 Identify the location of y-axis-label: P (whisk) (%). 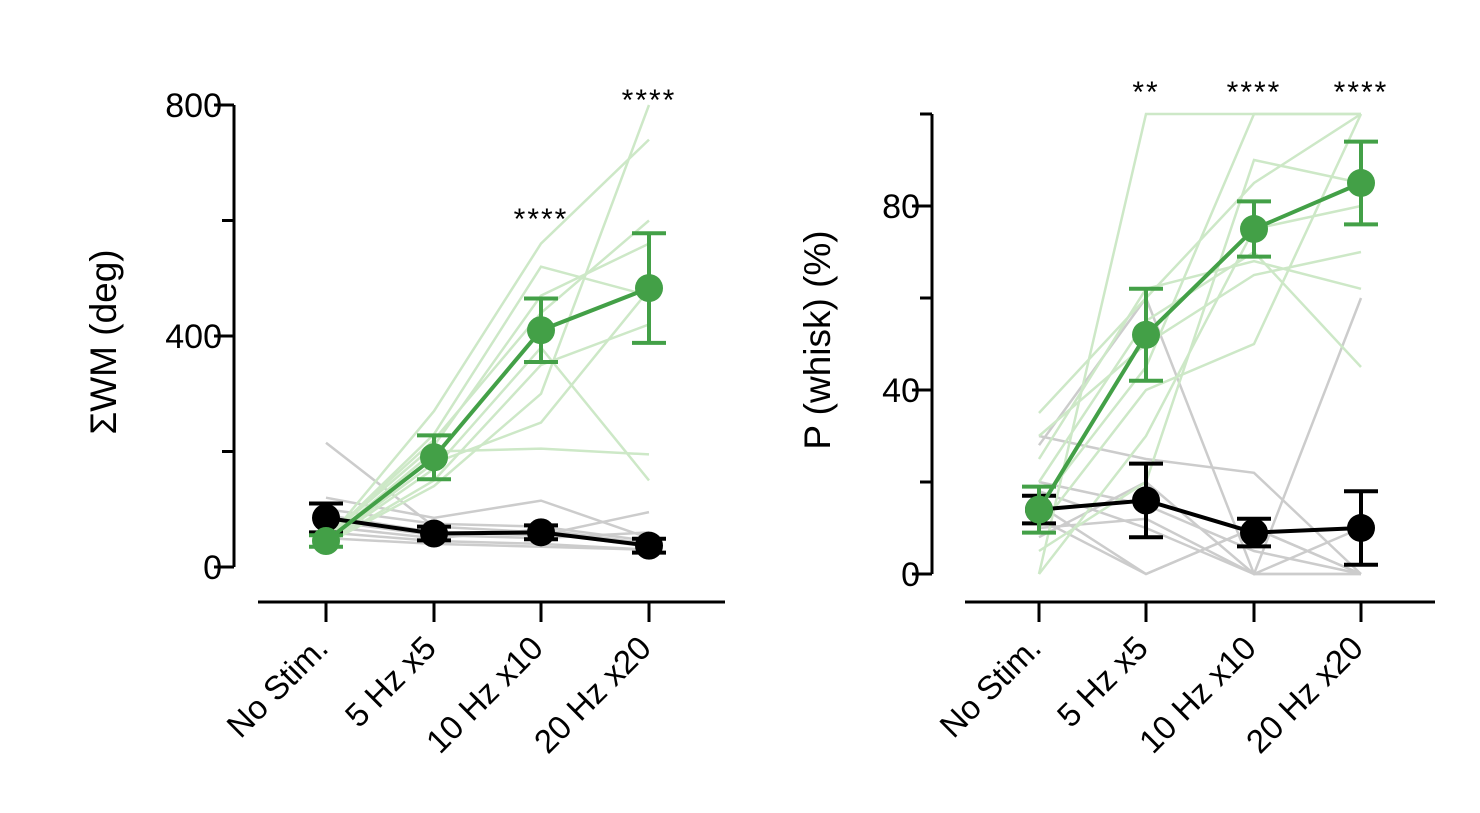
(817, 339).